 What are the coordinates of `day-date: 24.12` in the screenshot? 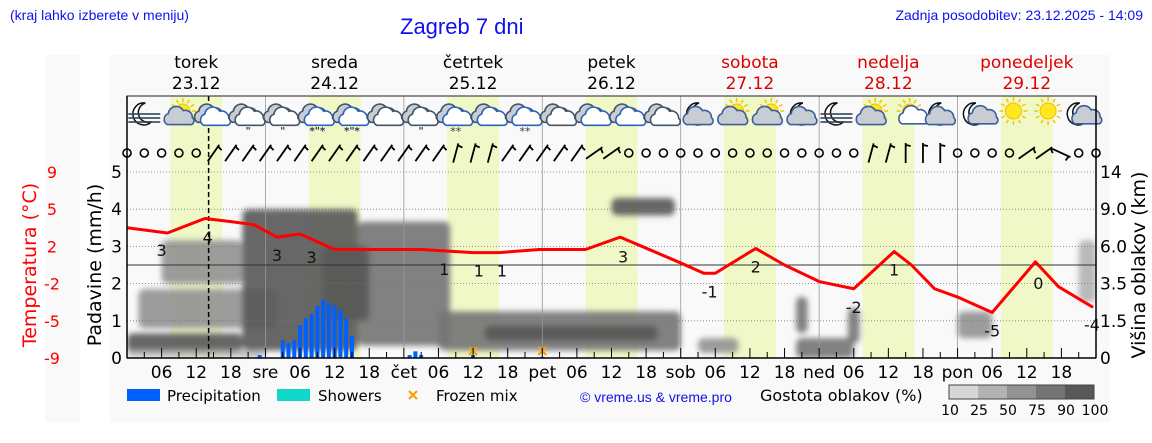 It's located at (334, 84).